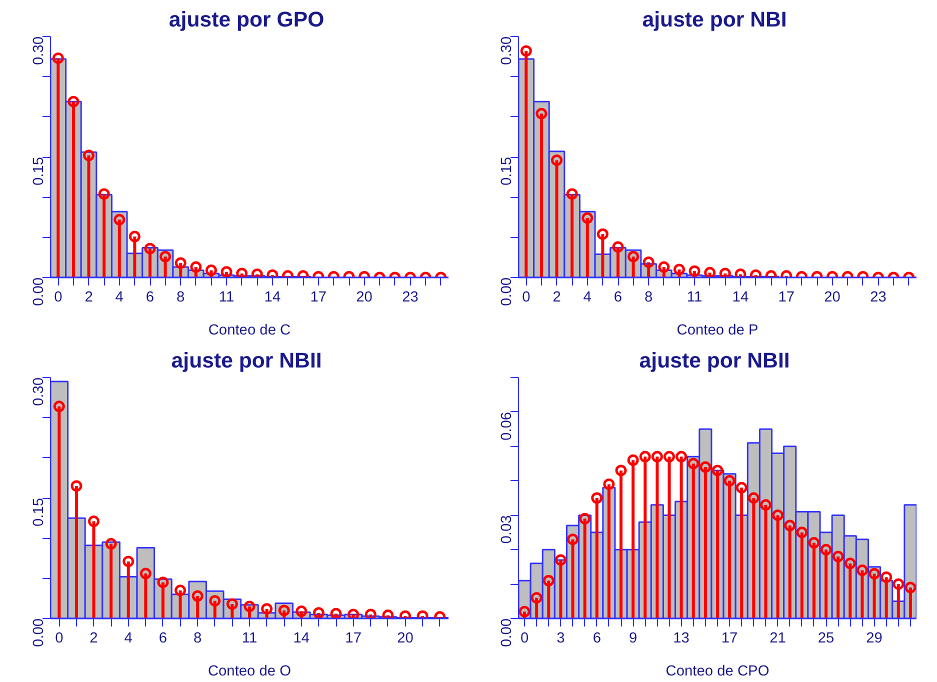 Image resolution: width=937 pixels, height=682 pixels. I want to click on x-axis-title: Conteo de C, so click(250, 330).